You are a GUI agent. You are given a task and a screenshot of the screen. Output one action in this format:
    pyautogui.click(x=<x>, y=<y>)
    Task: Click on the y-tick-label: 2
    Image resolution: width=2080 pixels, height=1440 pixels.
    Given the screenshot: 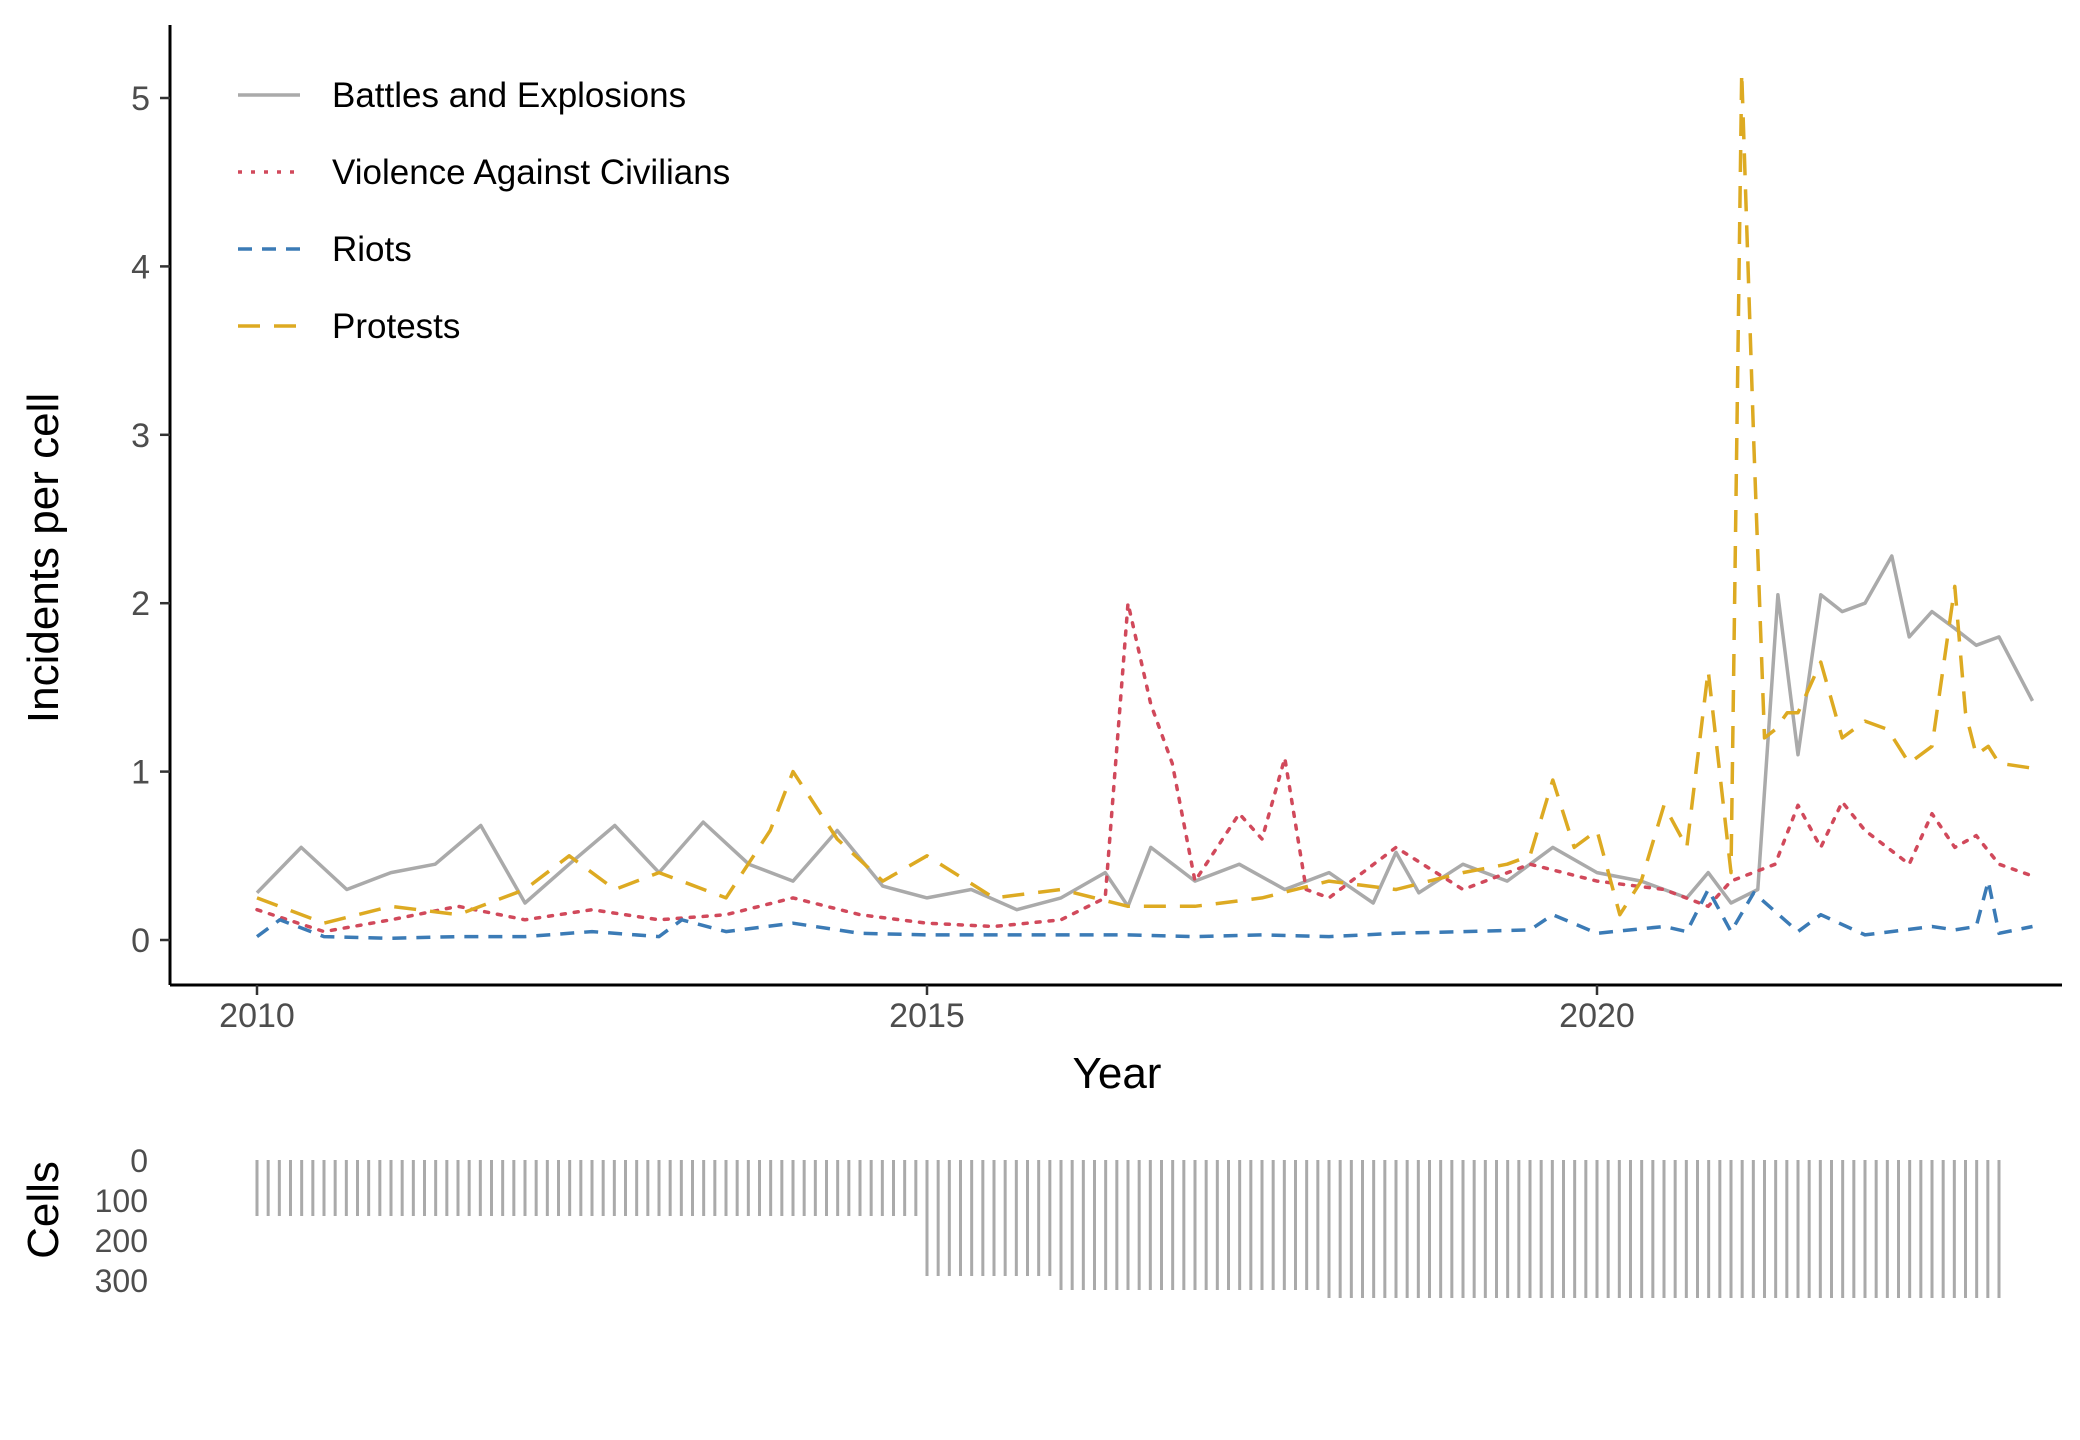 What is the action you would take?
    pyautogui.click(x=140, y=604)
    